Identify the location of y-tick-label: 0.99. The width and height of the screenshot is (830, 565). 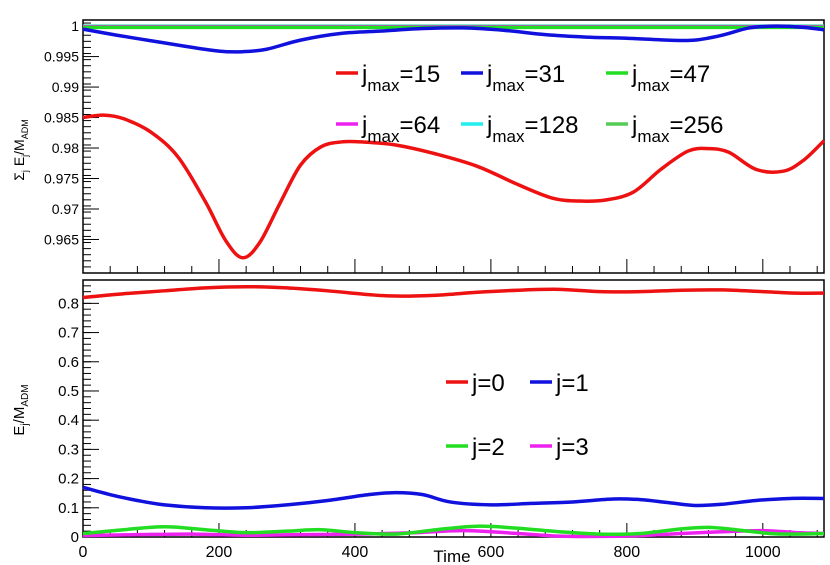
(65, 87).